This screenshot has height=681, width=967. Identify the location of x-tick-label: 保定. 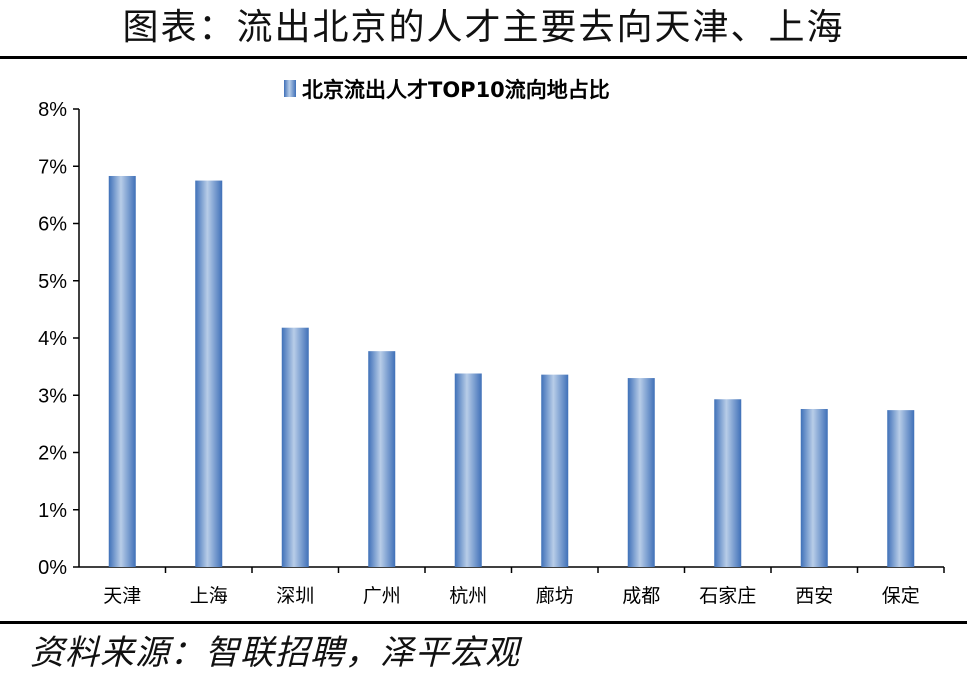
(901, 596).